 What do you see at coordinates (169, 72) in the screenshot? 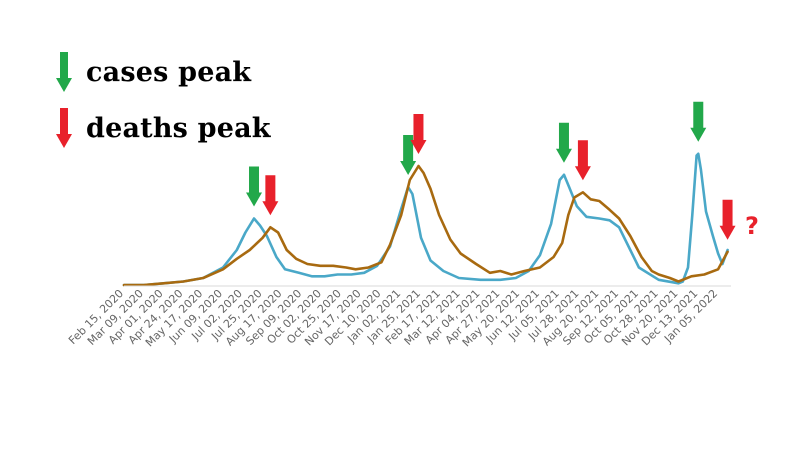
I see `legend-cases-label: cases peak` at bounding box center [169, 72].